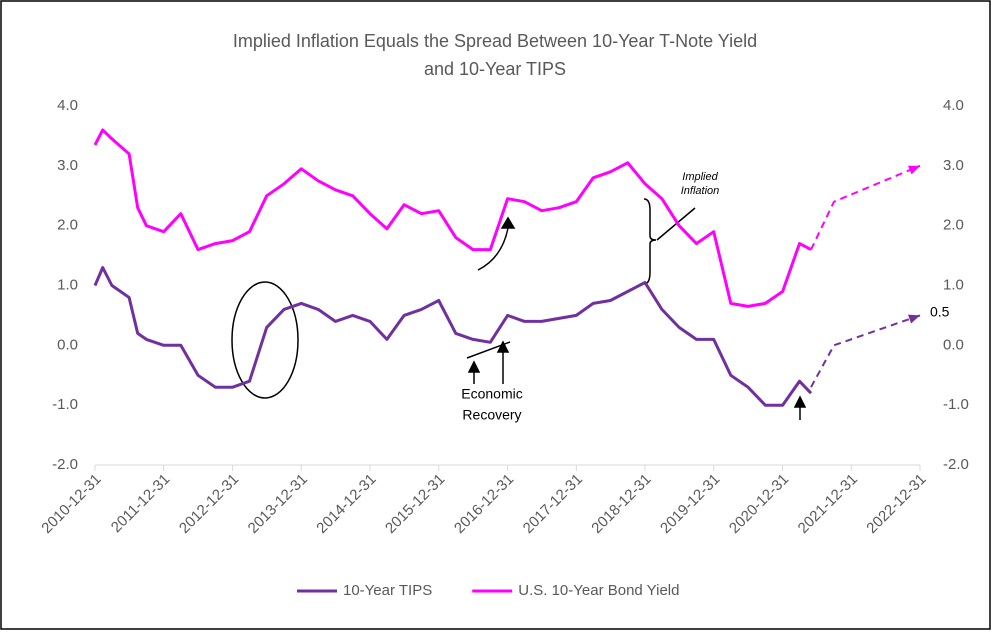  Describe the element at coordinates (491, 394) in the screenshot. I see `annotation: Economic` at that location.